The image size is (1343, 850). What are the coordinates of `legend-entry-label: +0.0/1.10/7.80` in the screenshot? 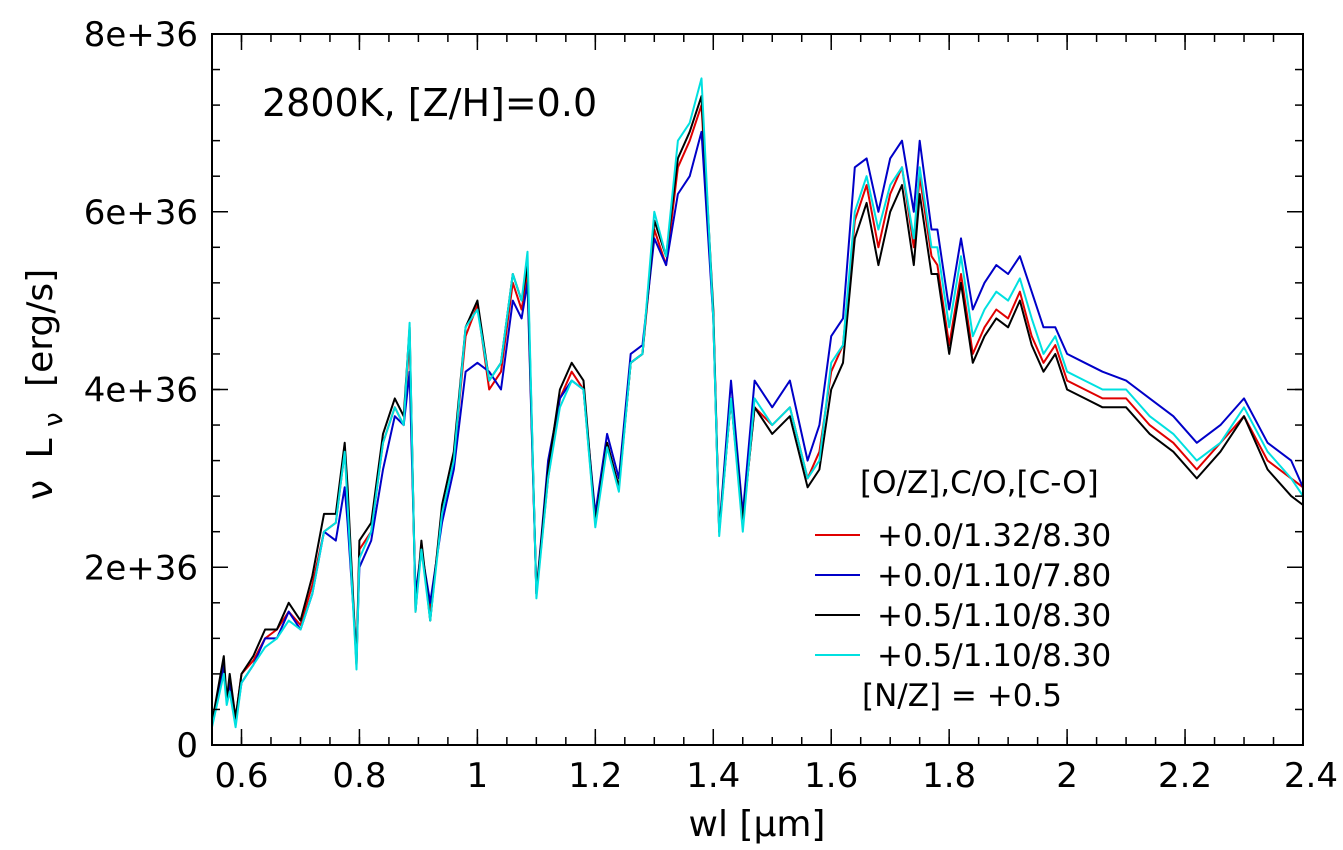 It's located at (994, 576).